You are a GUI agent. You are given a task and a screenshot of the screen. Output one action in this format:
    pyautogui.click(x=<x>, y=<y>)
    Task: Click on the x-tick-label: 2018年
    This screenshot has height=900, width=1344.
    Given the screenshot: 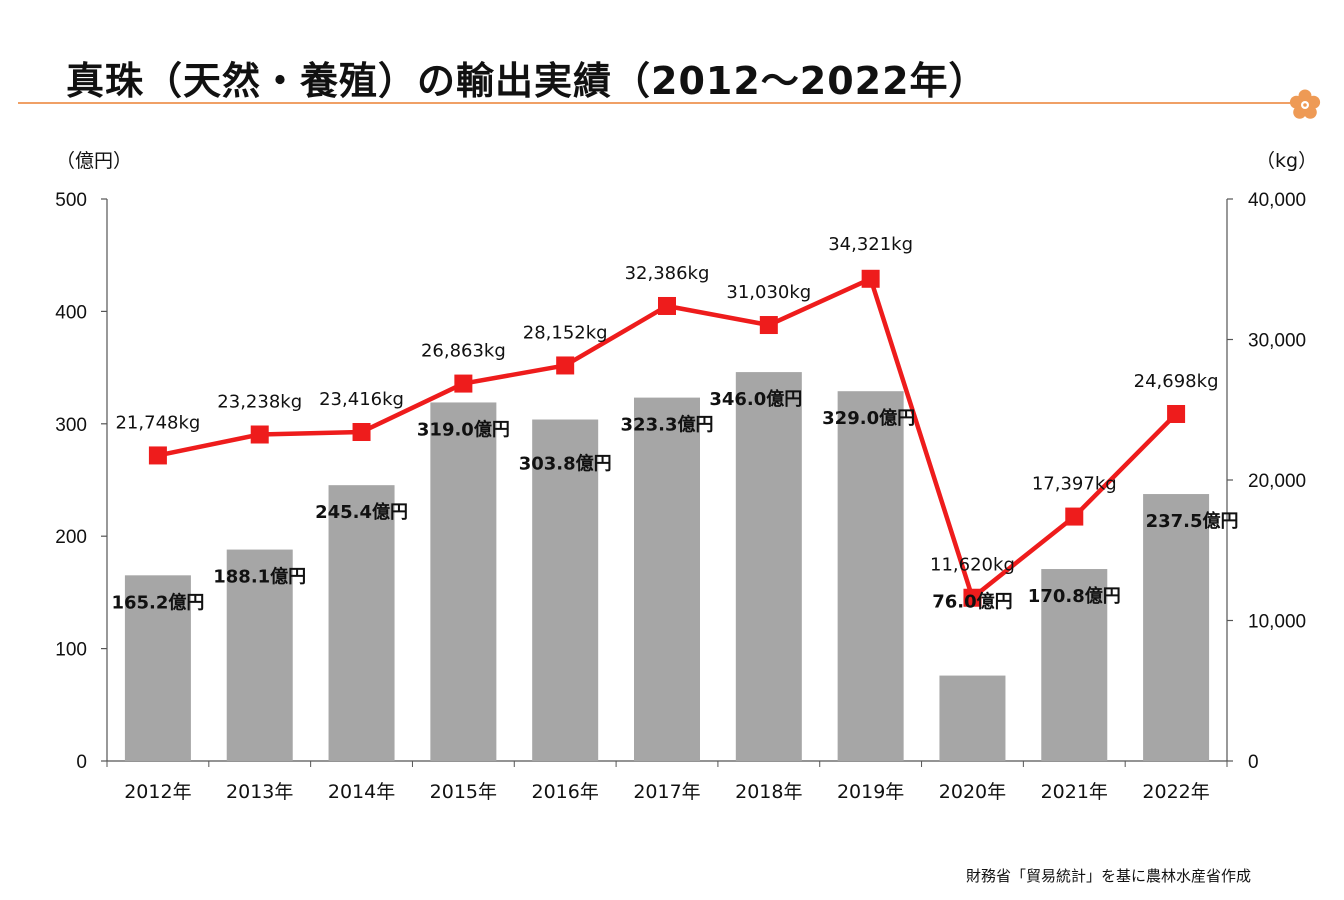 What is the action you would take?
    pyautogui.click(x=768, y=792)
    